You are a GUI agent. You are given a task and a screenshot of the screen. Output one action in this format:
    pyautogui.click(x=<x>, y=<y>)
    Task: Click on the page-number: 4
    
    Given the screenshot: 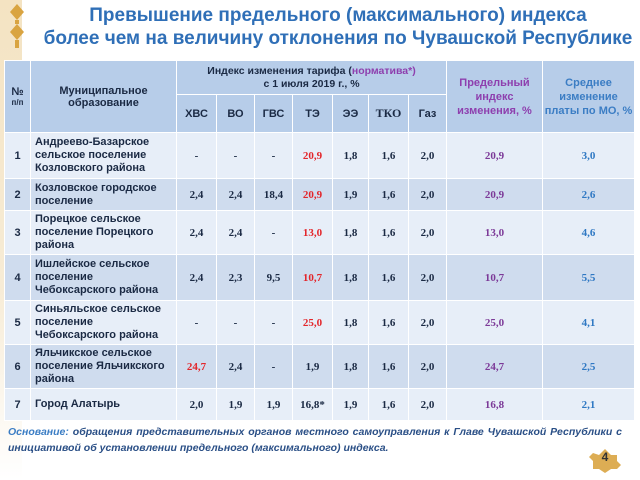 What is the action you would take?
    pyautogui.click(x=605, y=457)
    